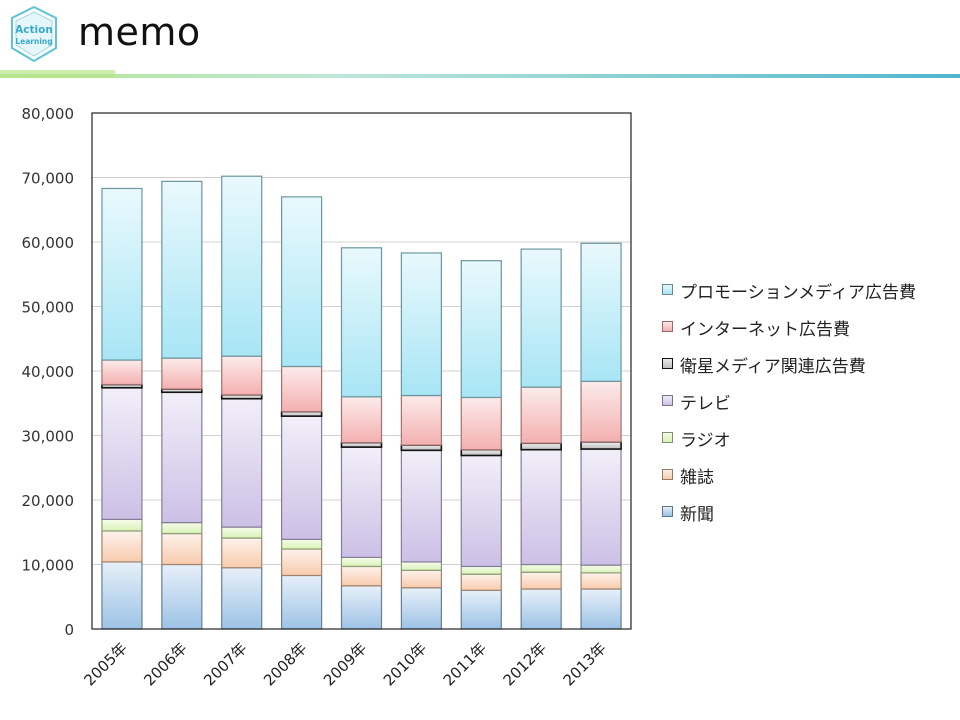 The width and height of the screenshot is (960, 720). What do you see at coordinates (225, 664) in the screenshot?
I see `x-tick-label: 2007年` at bounding box center [225, 664].